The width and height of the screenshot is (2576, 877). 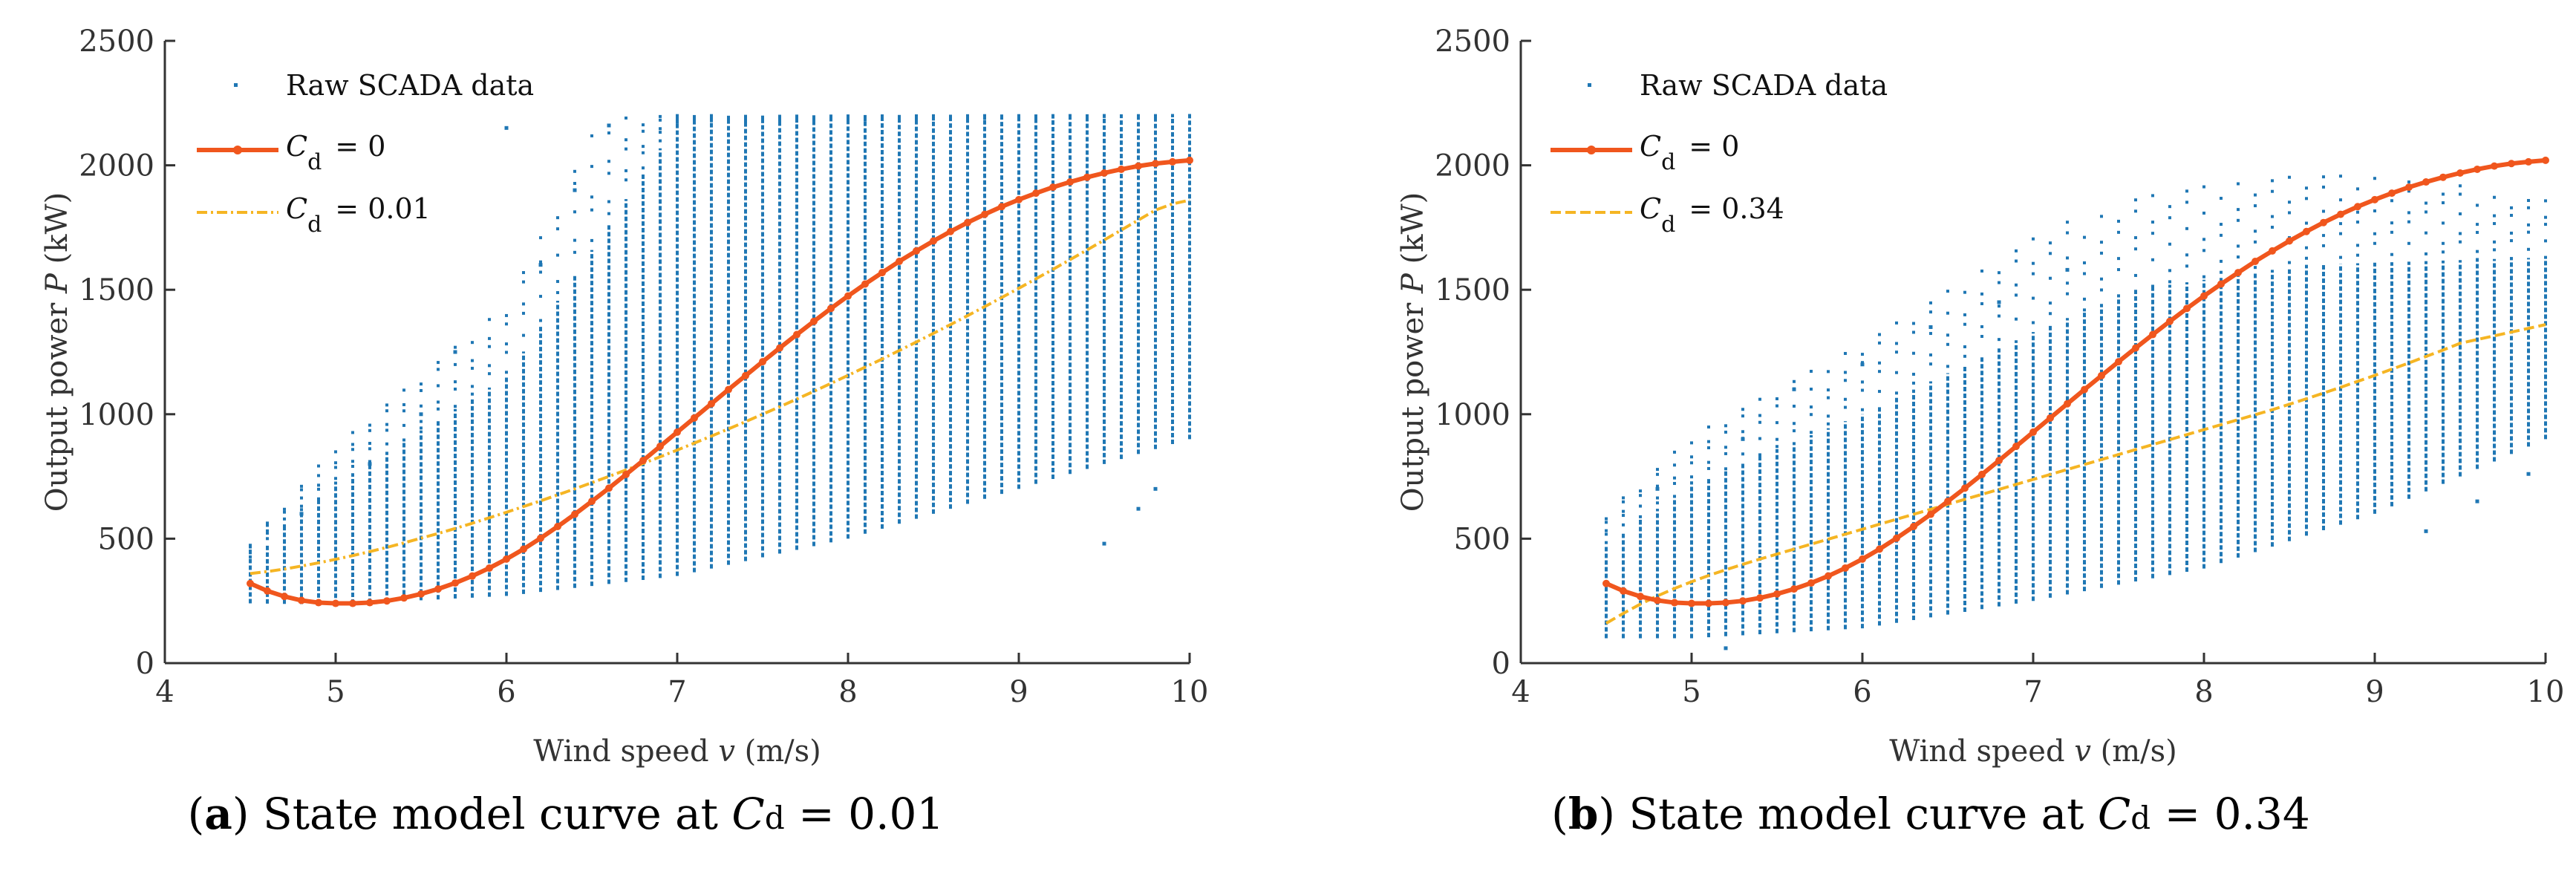 I want to click on legend-label-scatter: Raw SCADA data, so click(x=1764, y=85).